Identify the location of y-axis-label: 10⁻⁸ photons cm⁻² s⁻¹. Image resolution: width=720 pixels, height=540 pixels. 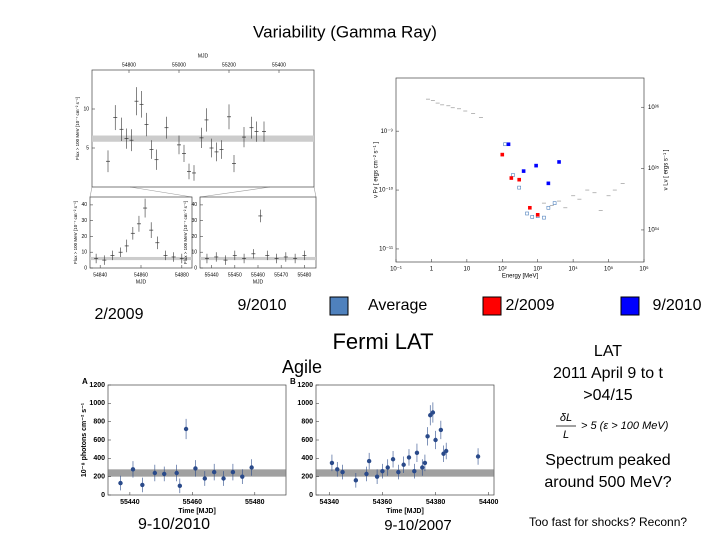
(84, 439).